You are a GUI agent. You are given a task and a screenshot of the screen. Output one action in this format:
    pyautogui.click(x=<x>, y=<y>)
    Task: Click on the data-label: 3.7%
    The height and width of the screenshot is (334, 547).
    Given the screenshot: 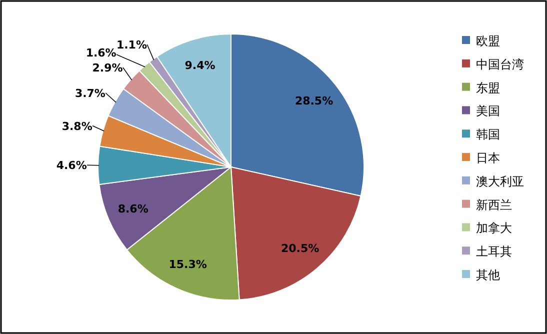 What is the action you would take?
    pyautogui.click(x=90, y=93)
    